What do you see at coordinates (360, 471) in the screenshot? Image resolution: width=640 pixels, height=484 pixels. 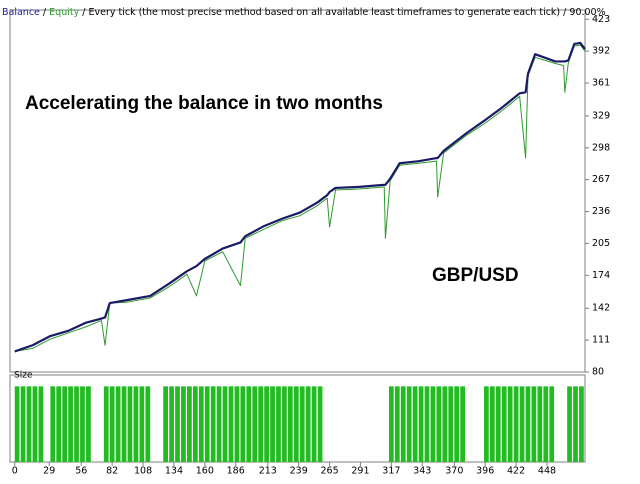 I see `x-tick-label: 291` at bounding box center [360, 471].